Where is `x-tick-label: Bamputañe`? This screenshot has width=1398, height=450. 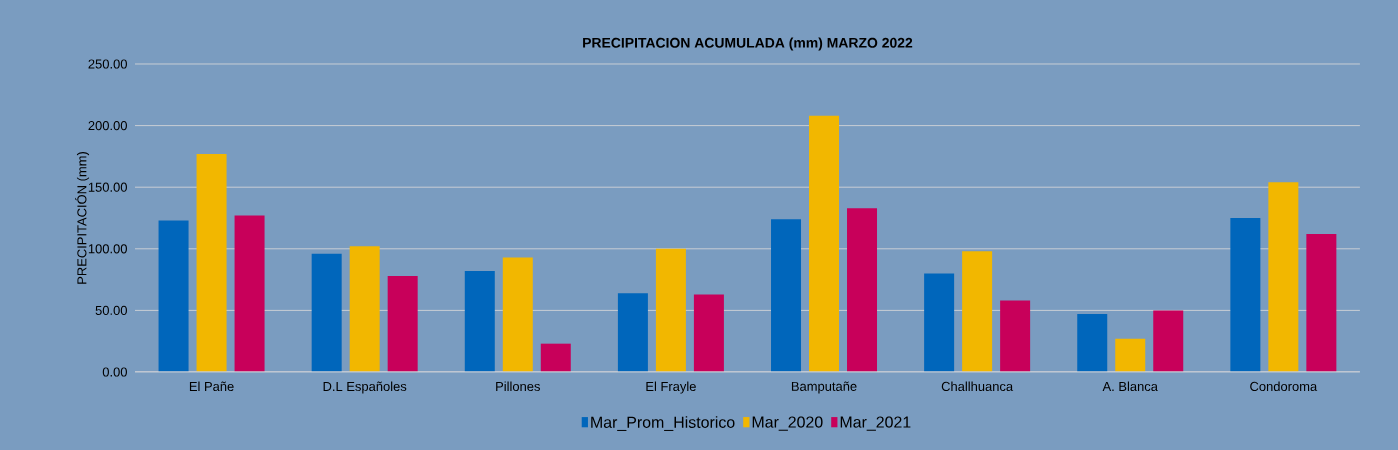 x-tick-label: Bamputañe is located at coordinates (824, 387).